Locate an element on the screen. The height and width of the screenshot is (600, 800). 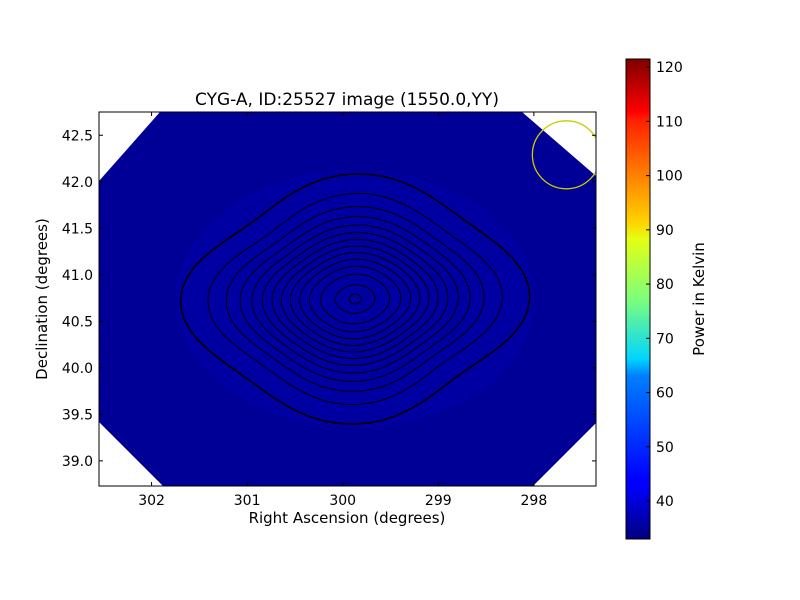
x-tick-label: 298 is located at coordinates (534, 501).